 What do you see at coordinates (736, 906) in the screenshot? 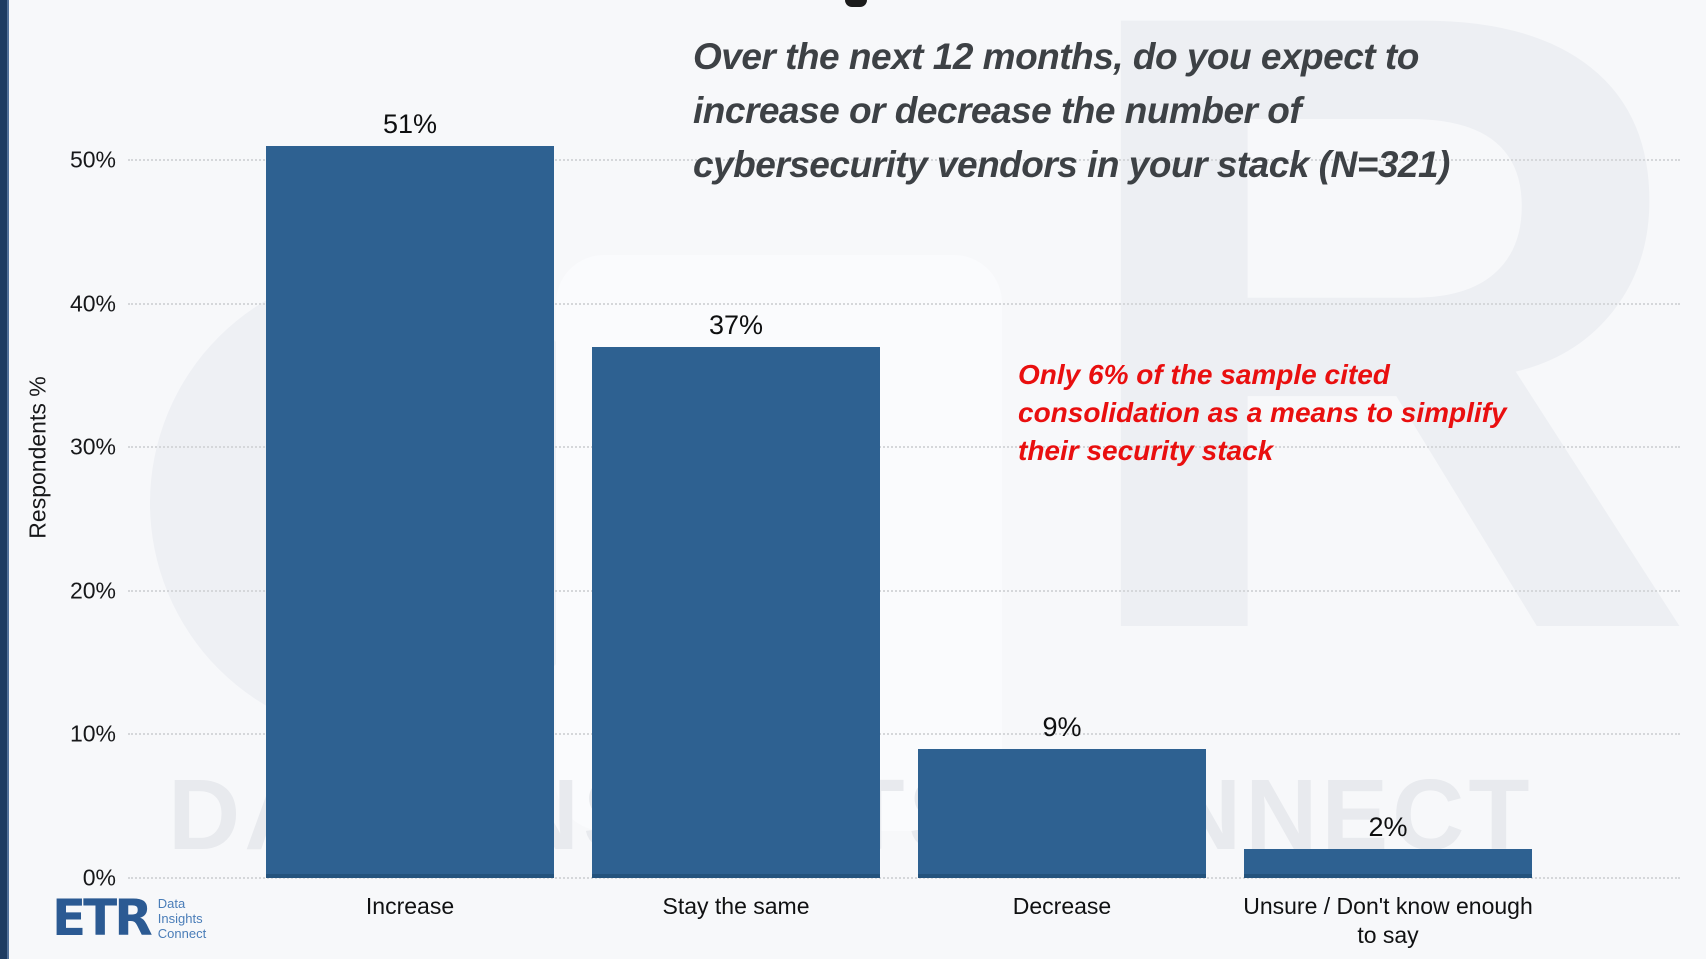
I see `category-label-stay-the-same: Stay the same` at bounding box center [736, 906].